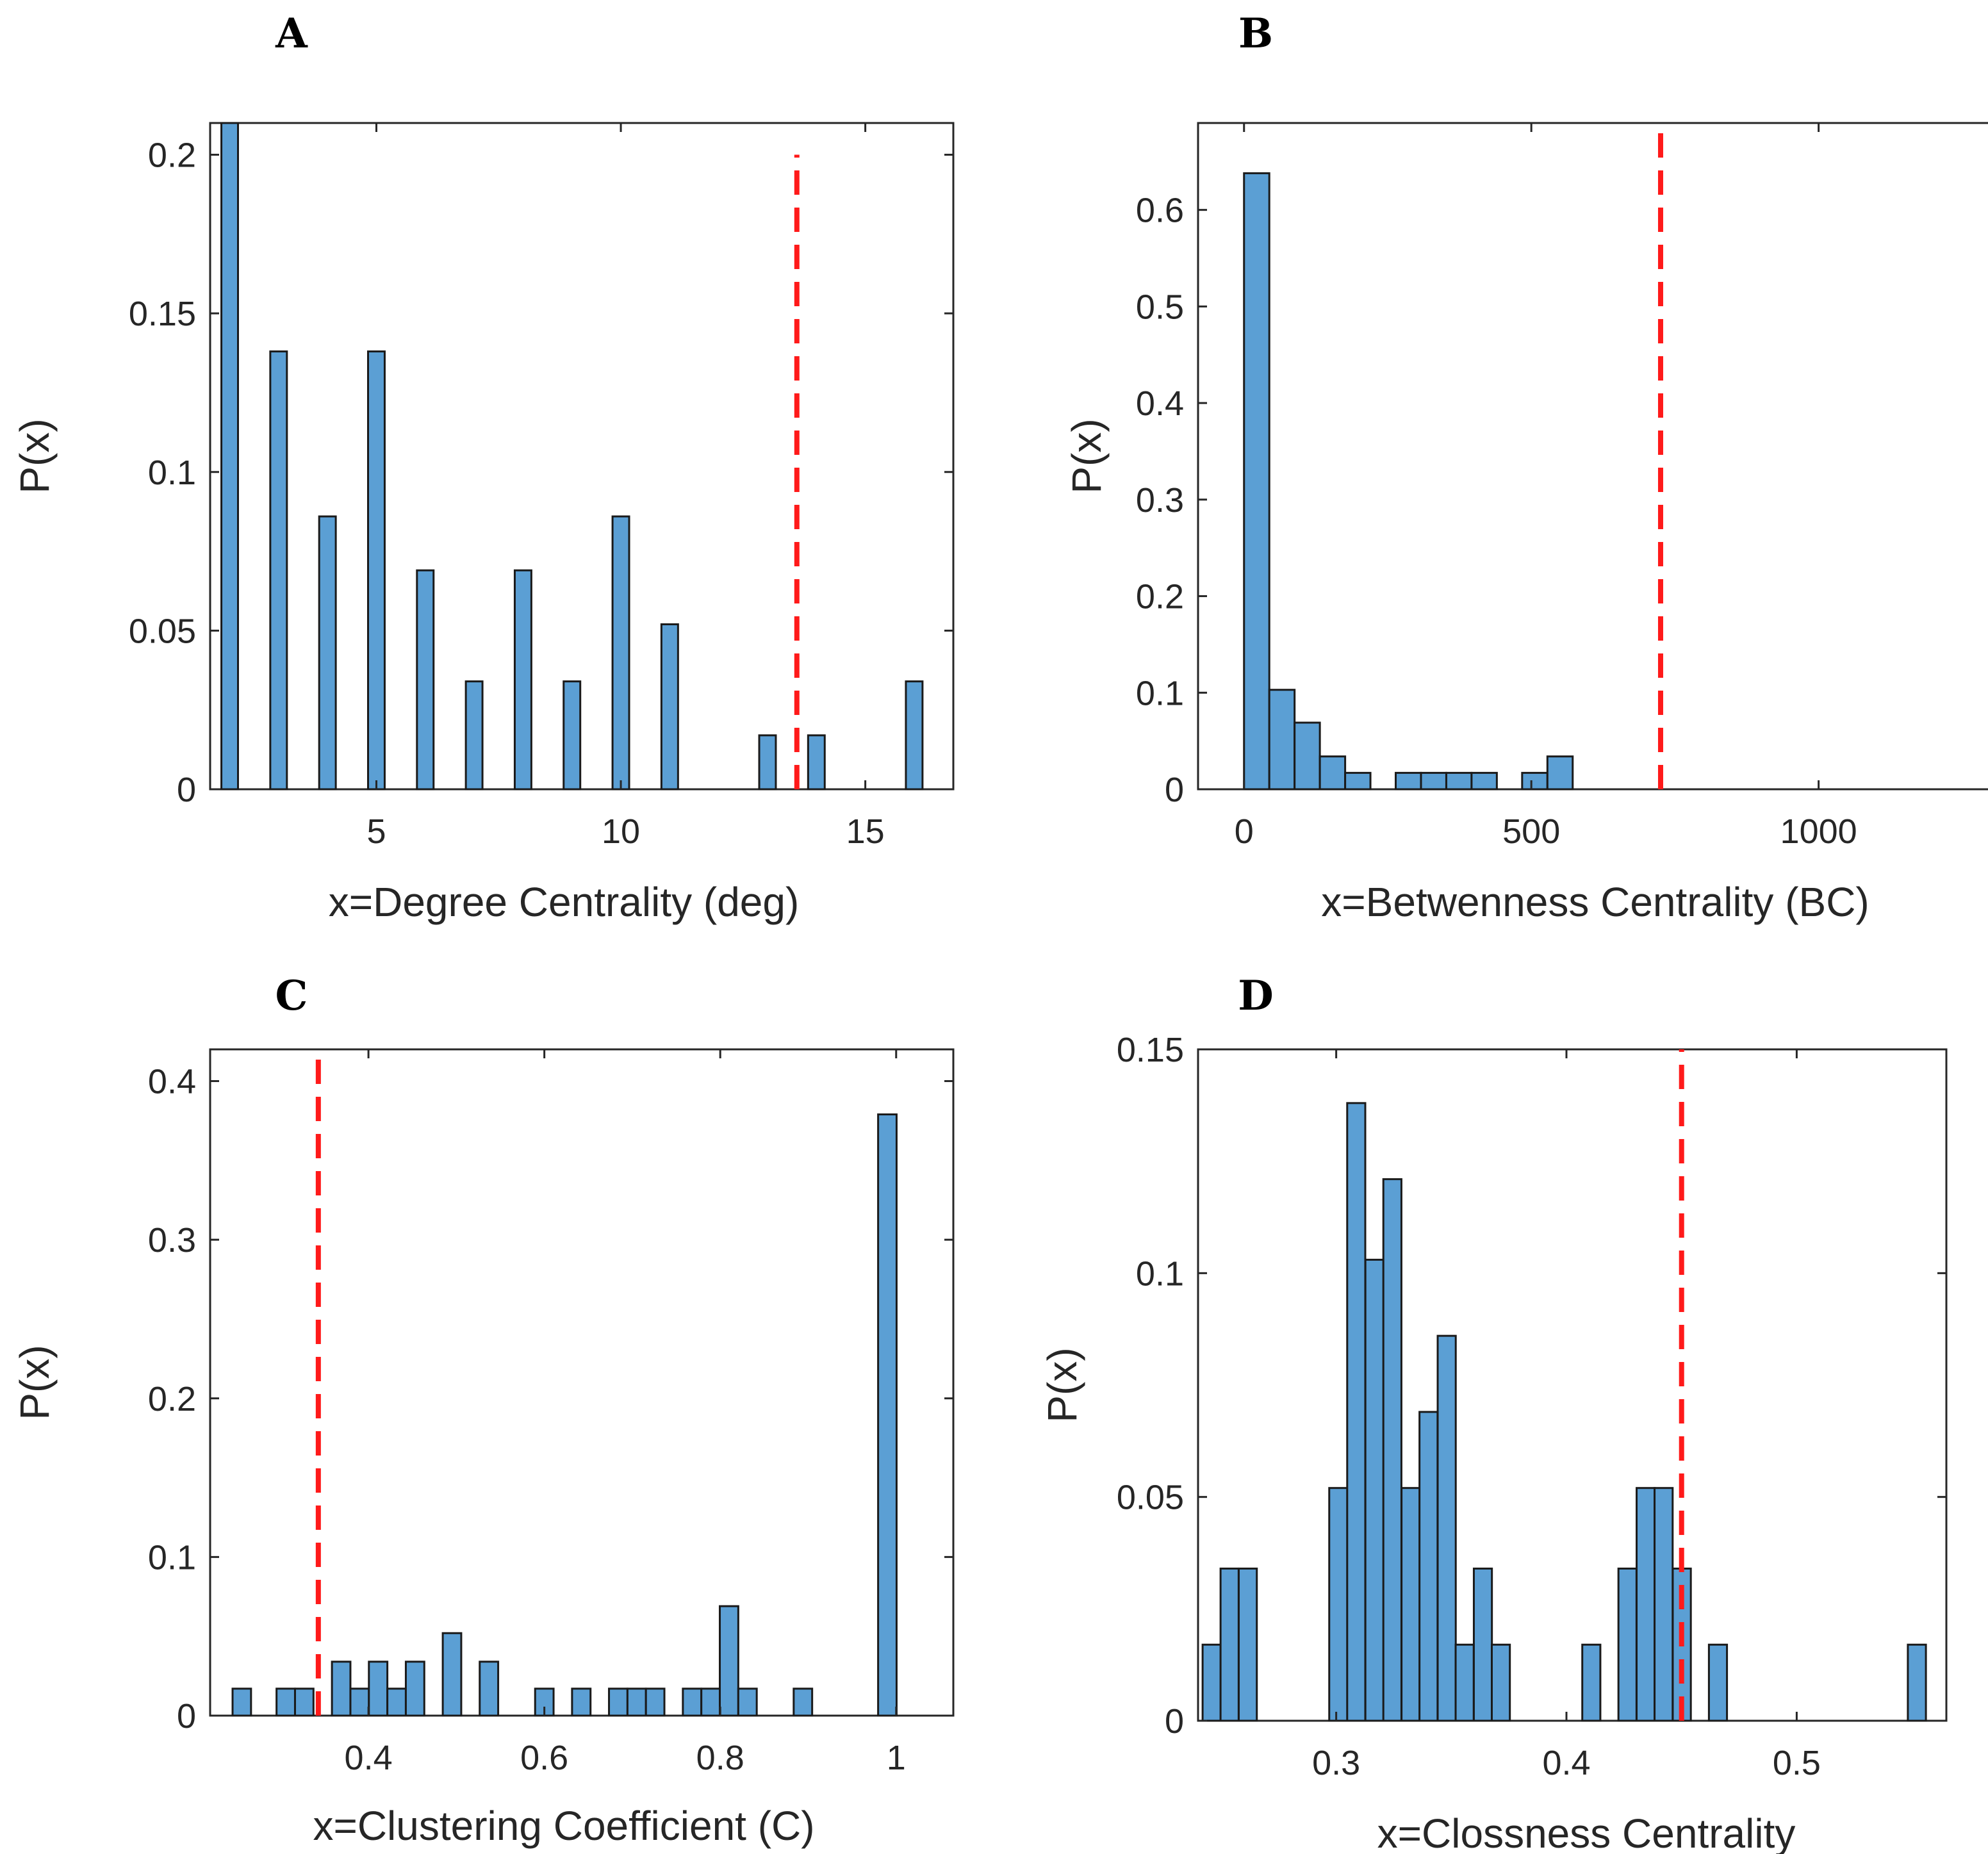 This screenshot has height=1854, width=1988. What do you see at coordinates (291, 996) in the screenshot?
I see `panel-c-letter: C` at bounding box center [291, 996].